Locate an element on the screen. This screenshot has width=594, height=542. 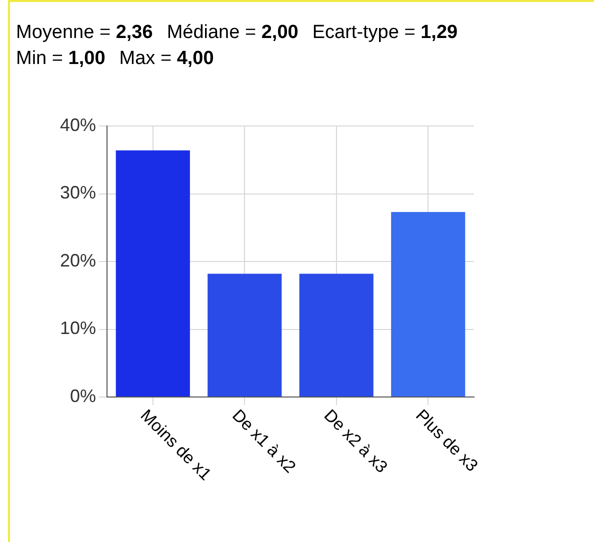
x-tick-label: De x1 à x2 is located at coordinates (264, 441).